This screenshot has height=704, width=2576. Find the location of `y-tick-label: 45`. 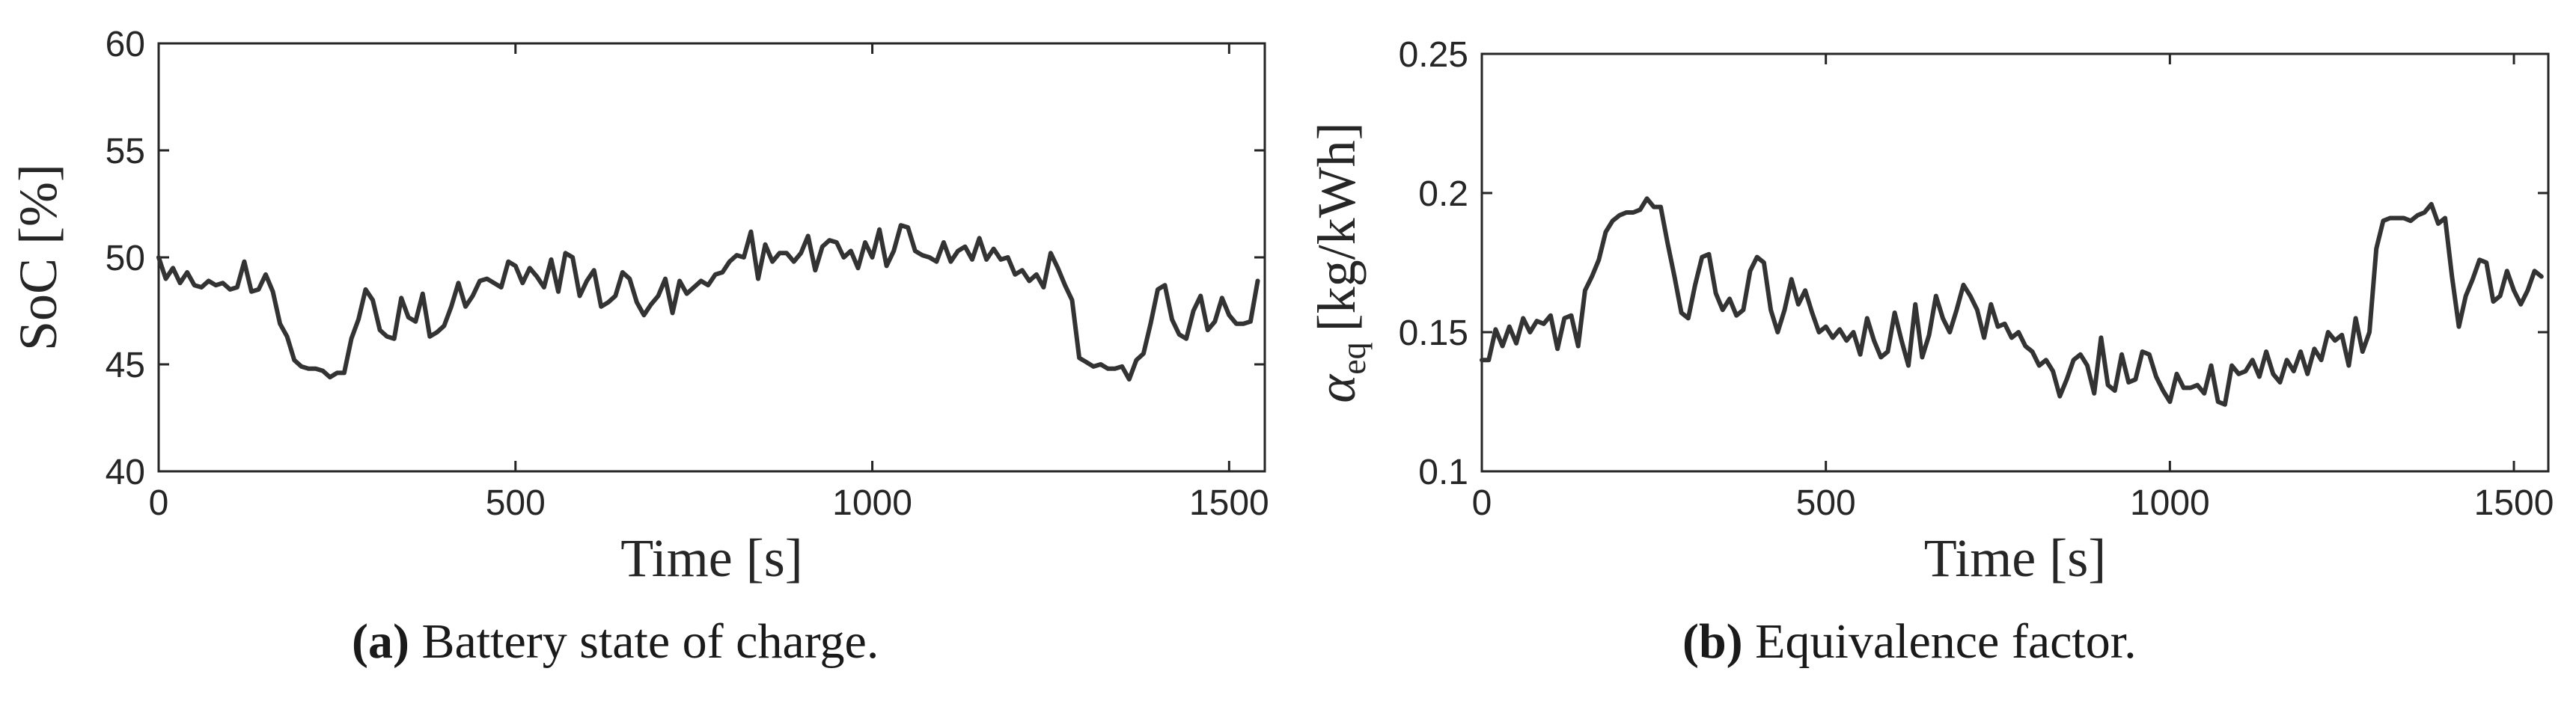

y-tick-label: 45 is located at coordinates (126, 365).